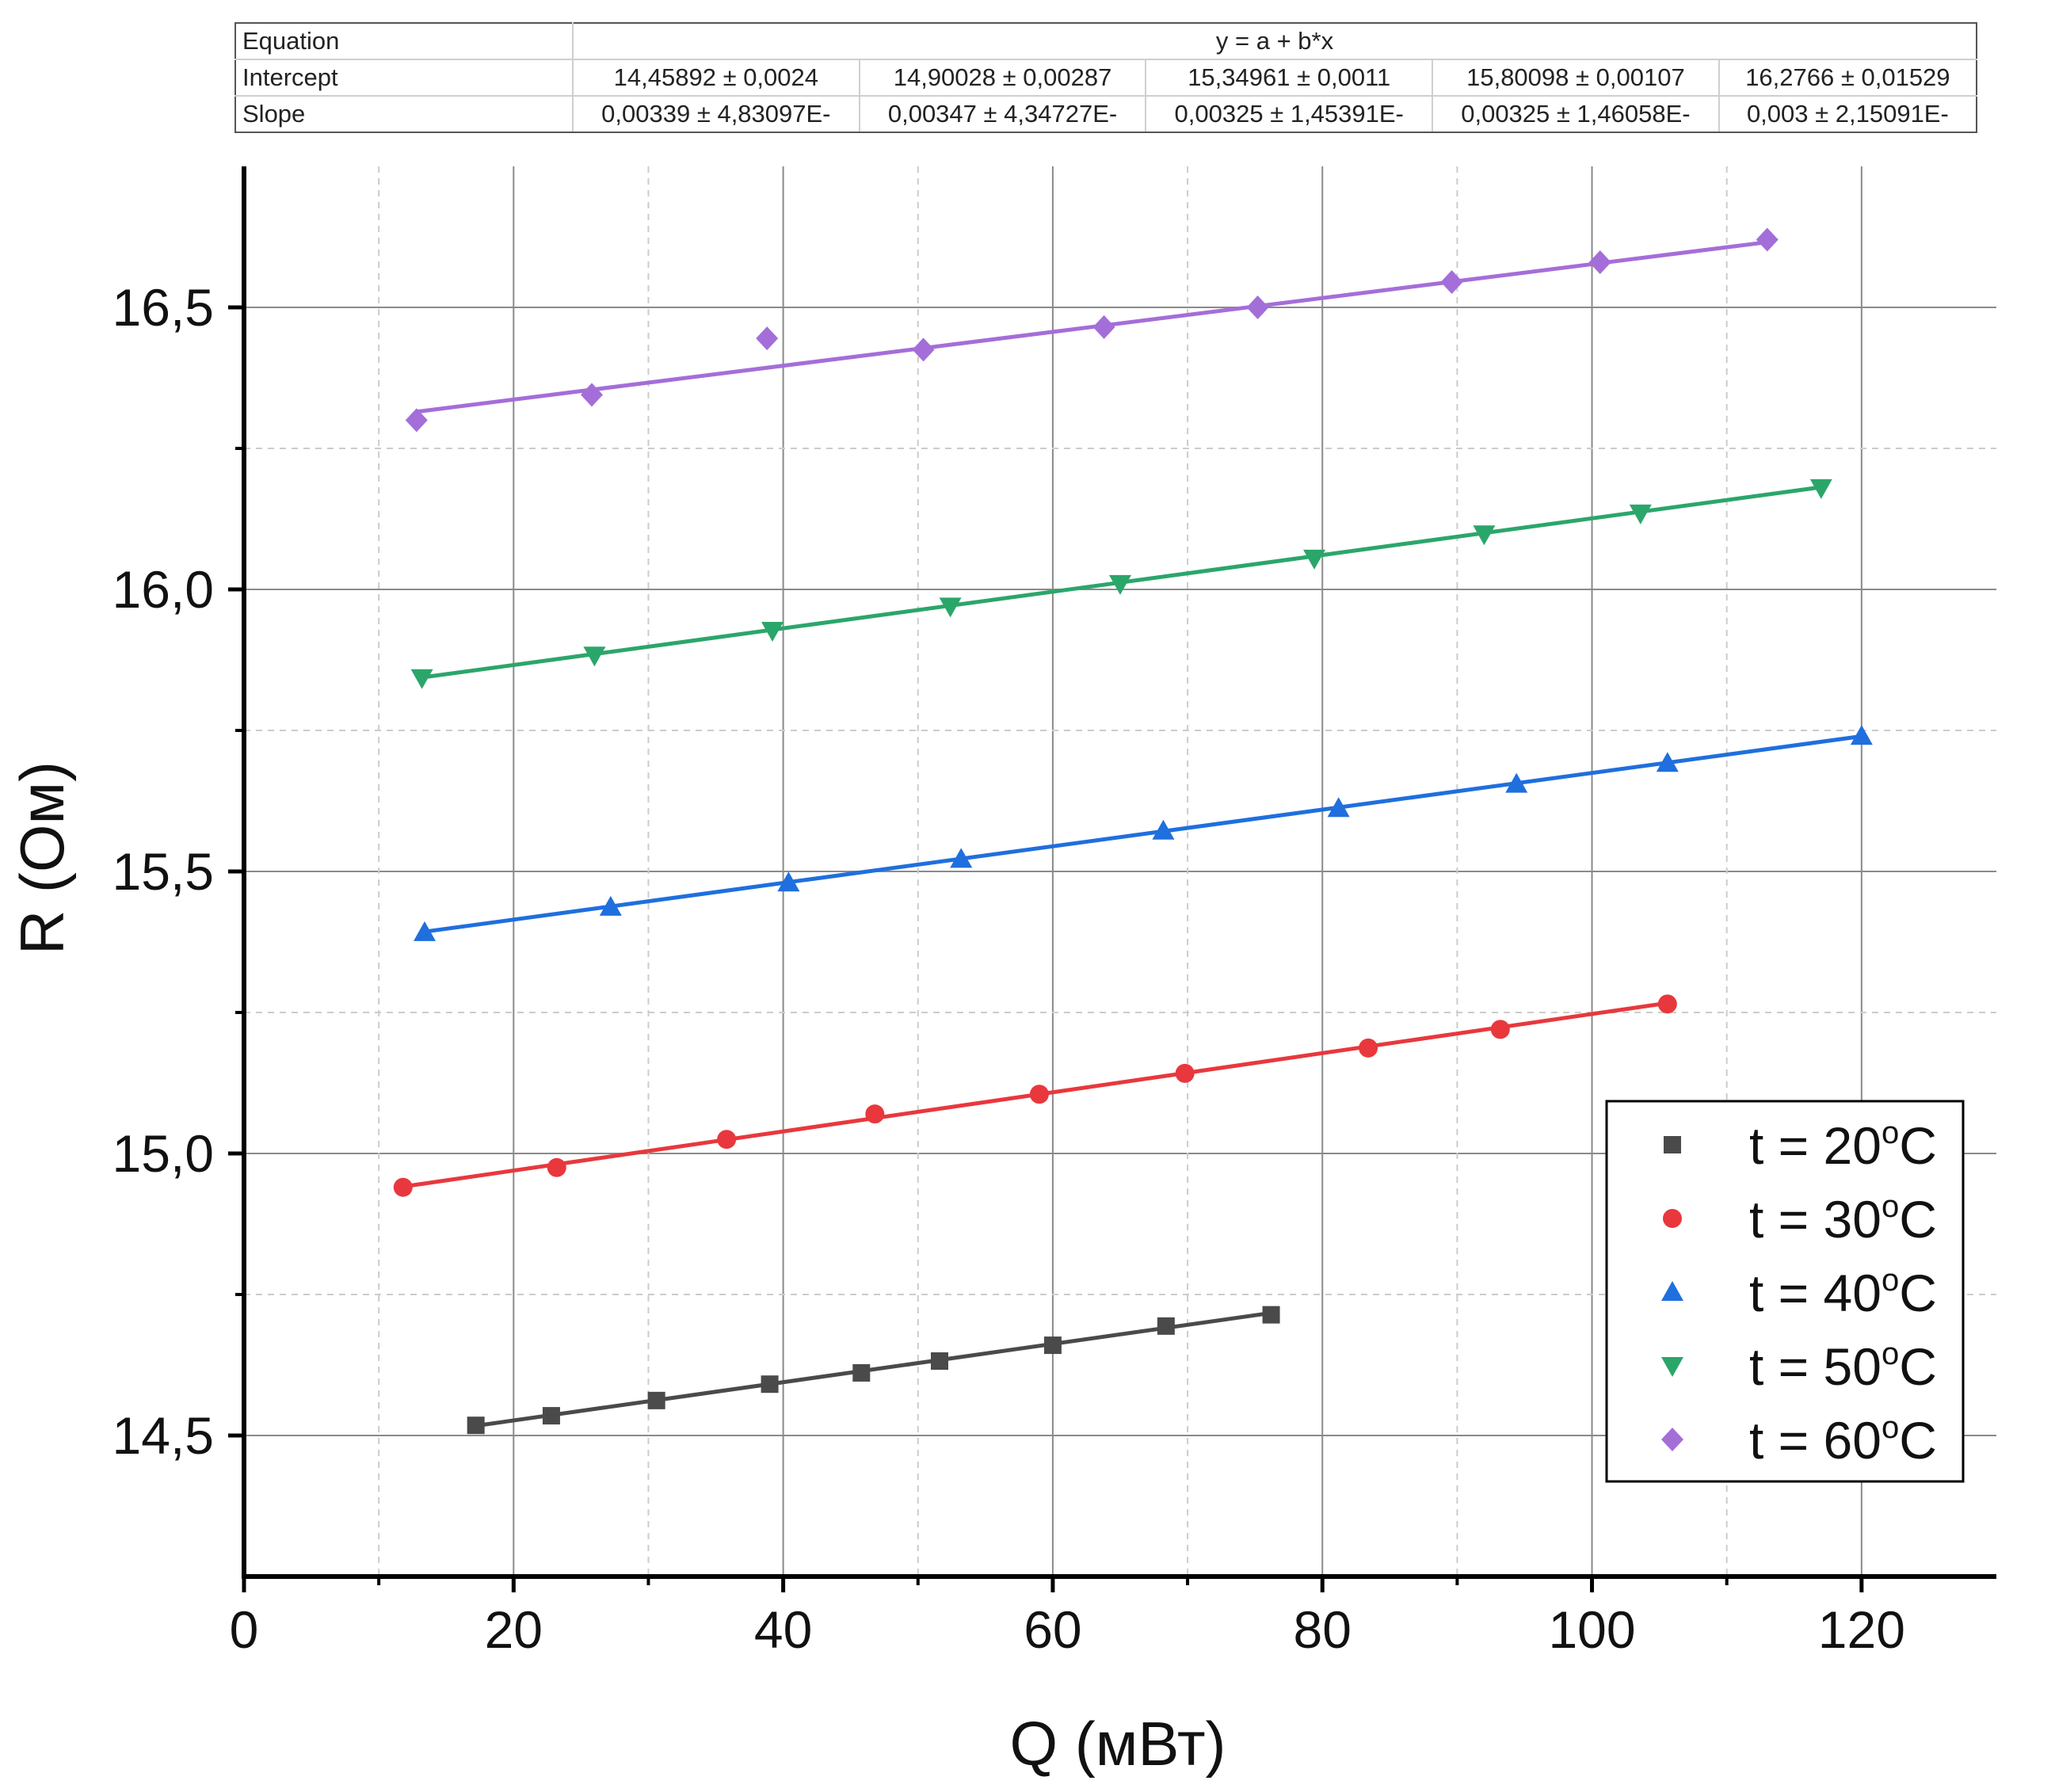 The width and height of the screenshot is (2055, 1792). What do you see at coordinates (1843, 1440) in the screenshot?
I see `legend-label: t = 60oC` at bounding box center [1843, 1440].